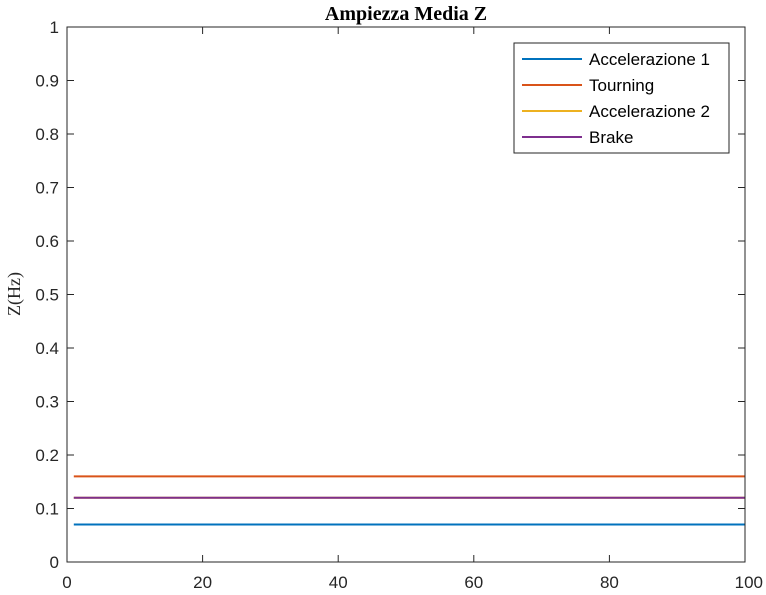 The image size is (766, 595). Describe the element at coordinates (749, 582) in the screenshot. I see `x-tick-label: 100` at that location.